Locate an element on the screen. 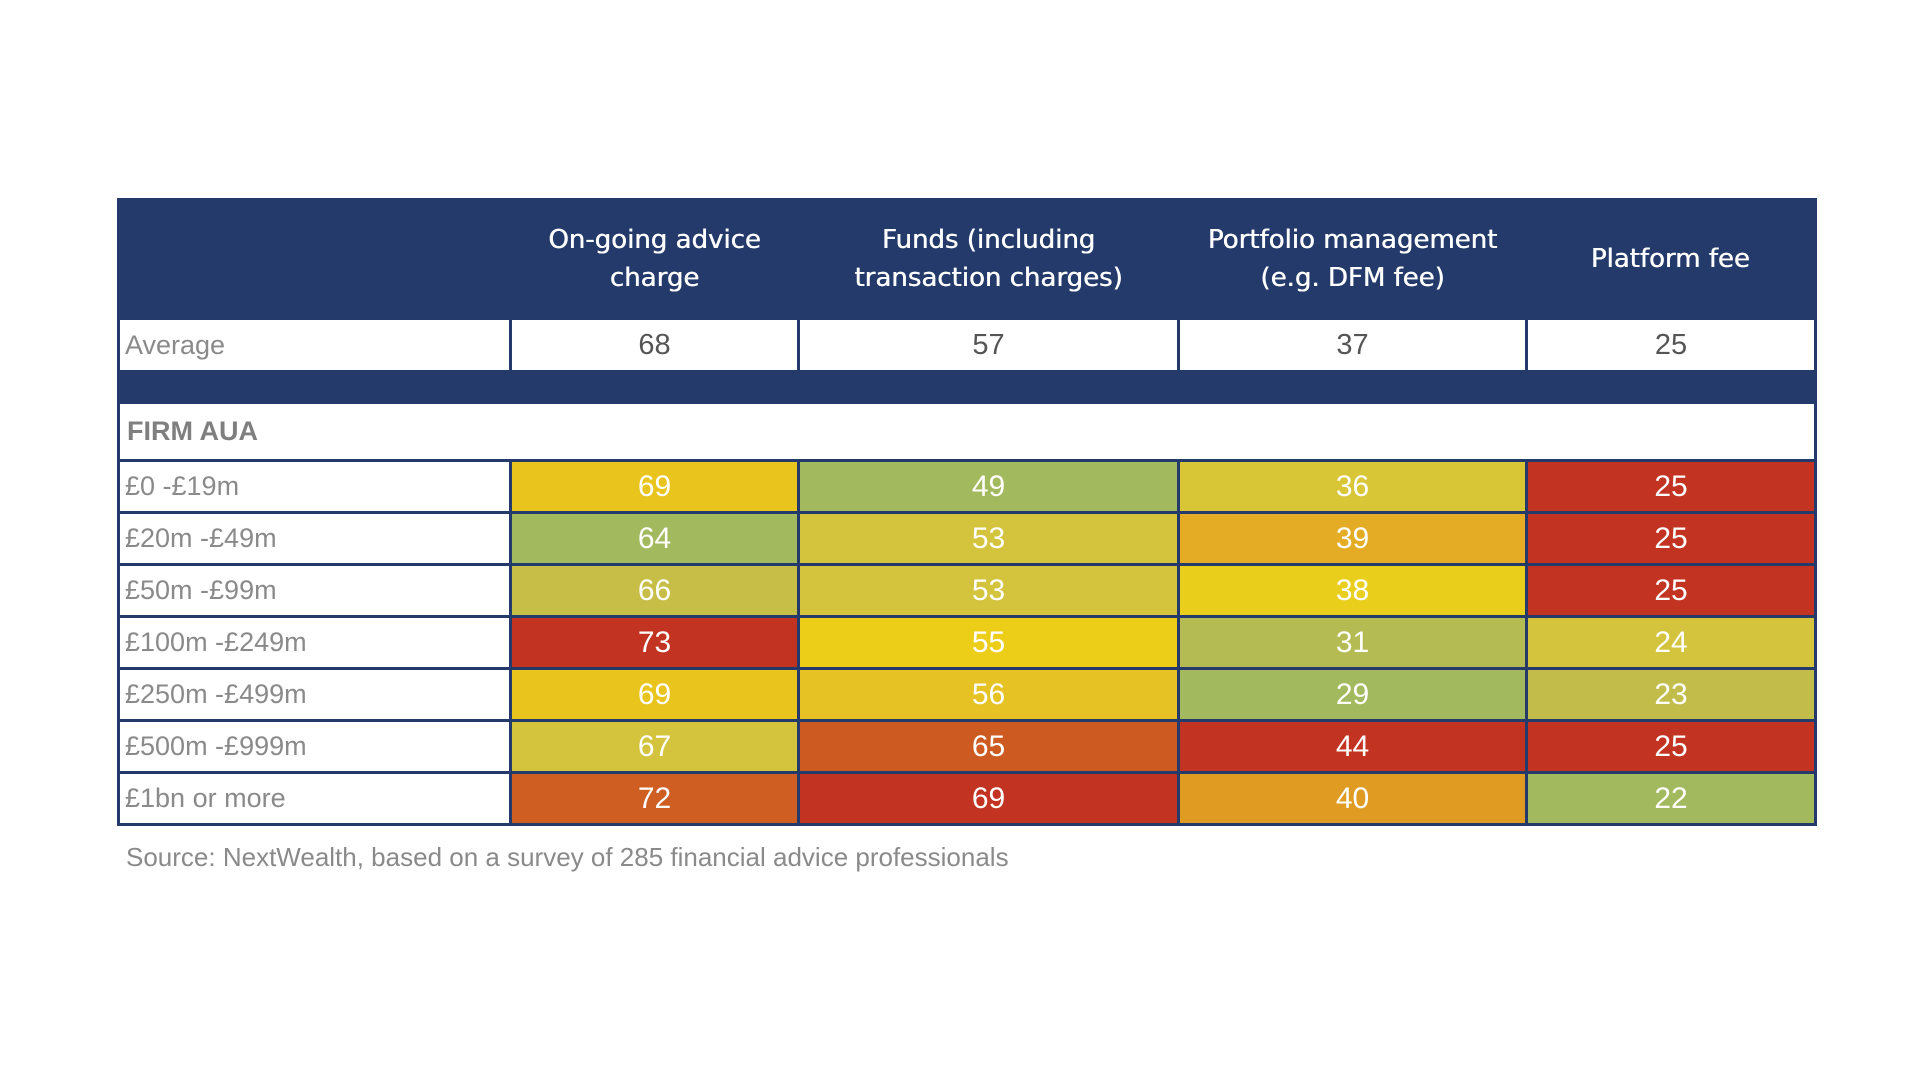 The width and height of the screenshot is (1920, 1080). table-row: £0 -£19m 69 49 36 25 is located at coordinates (967, 486).